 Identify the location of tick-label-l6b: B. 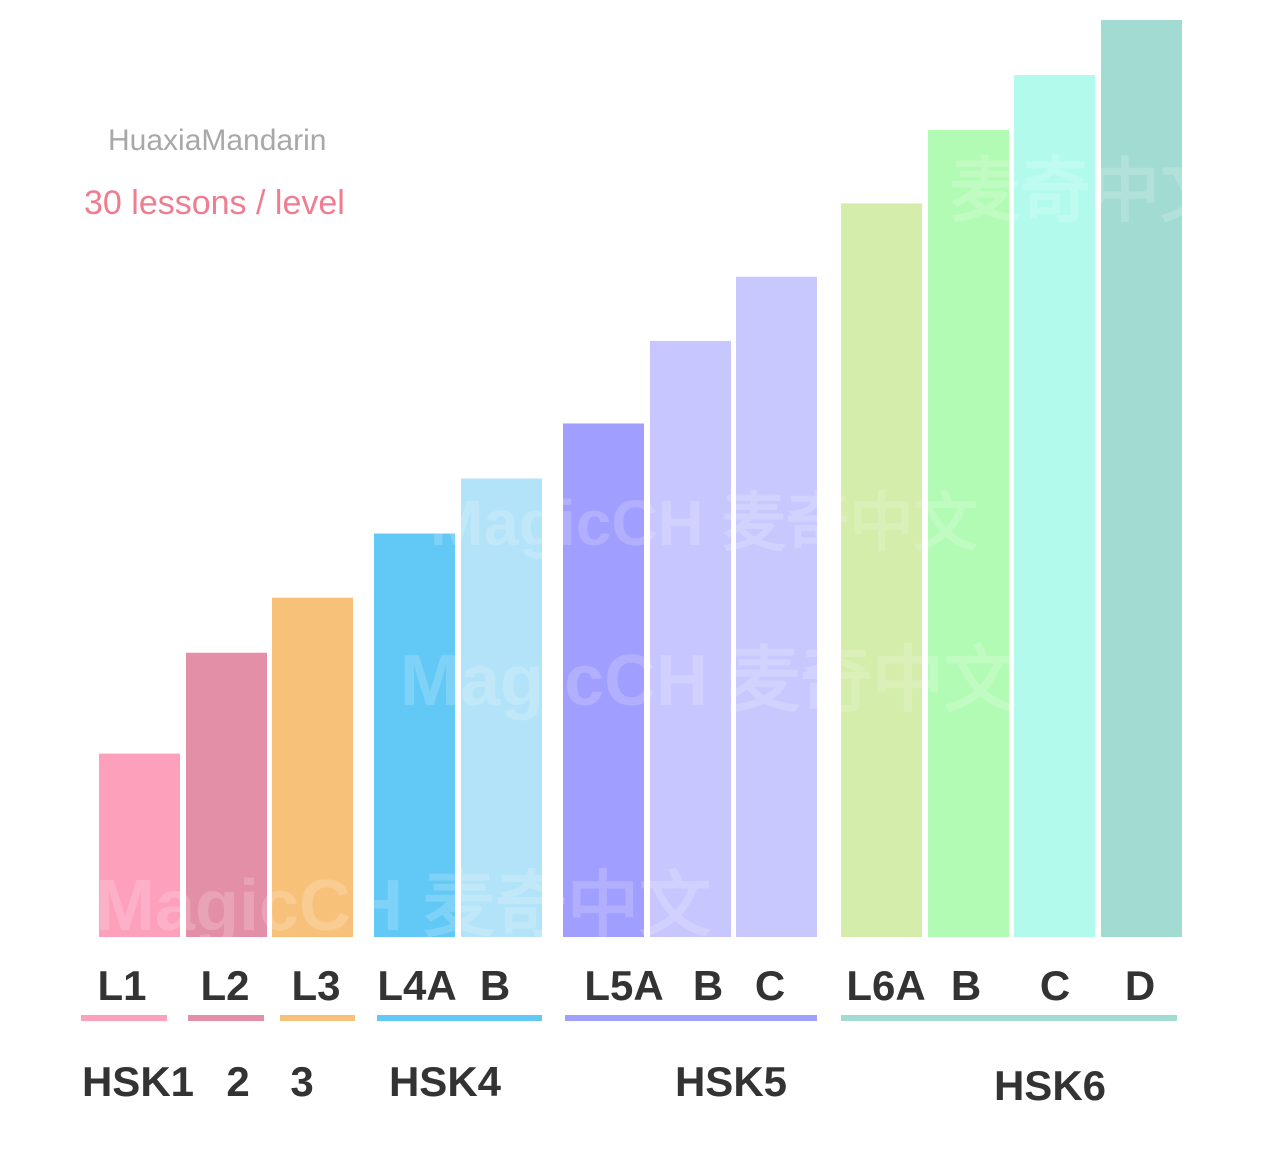
(966, 985).